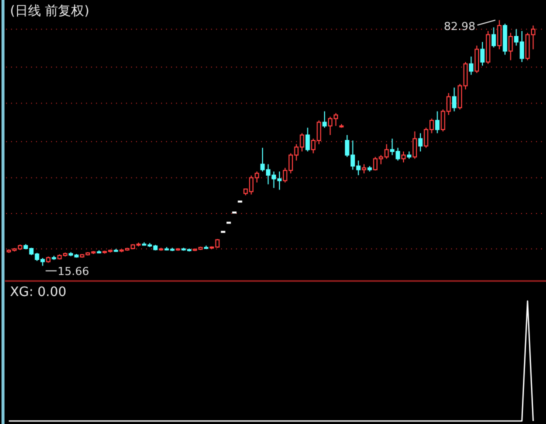  I want to click on chart-title: (日线 前复权), so click(50, 11).